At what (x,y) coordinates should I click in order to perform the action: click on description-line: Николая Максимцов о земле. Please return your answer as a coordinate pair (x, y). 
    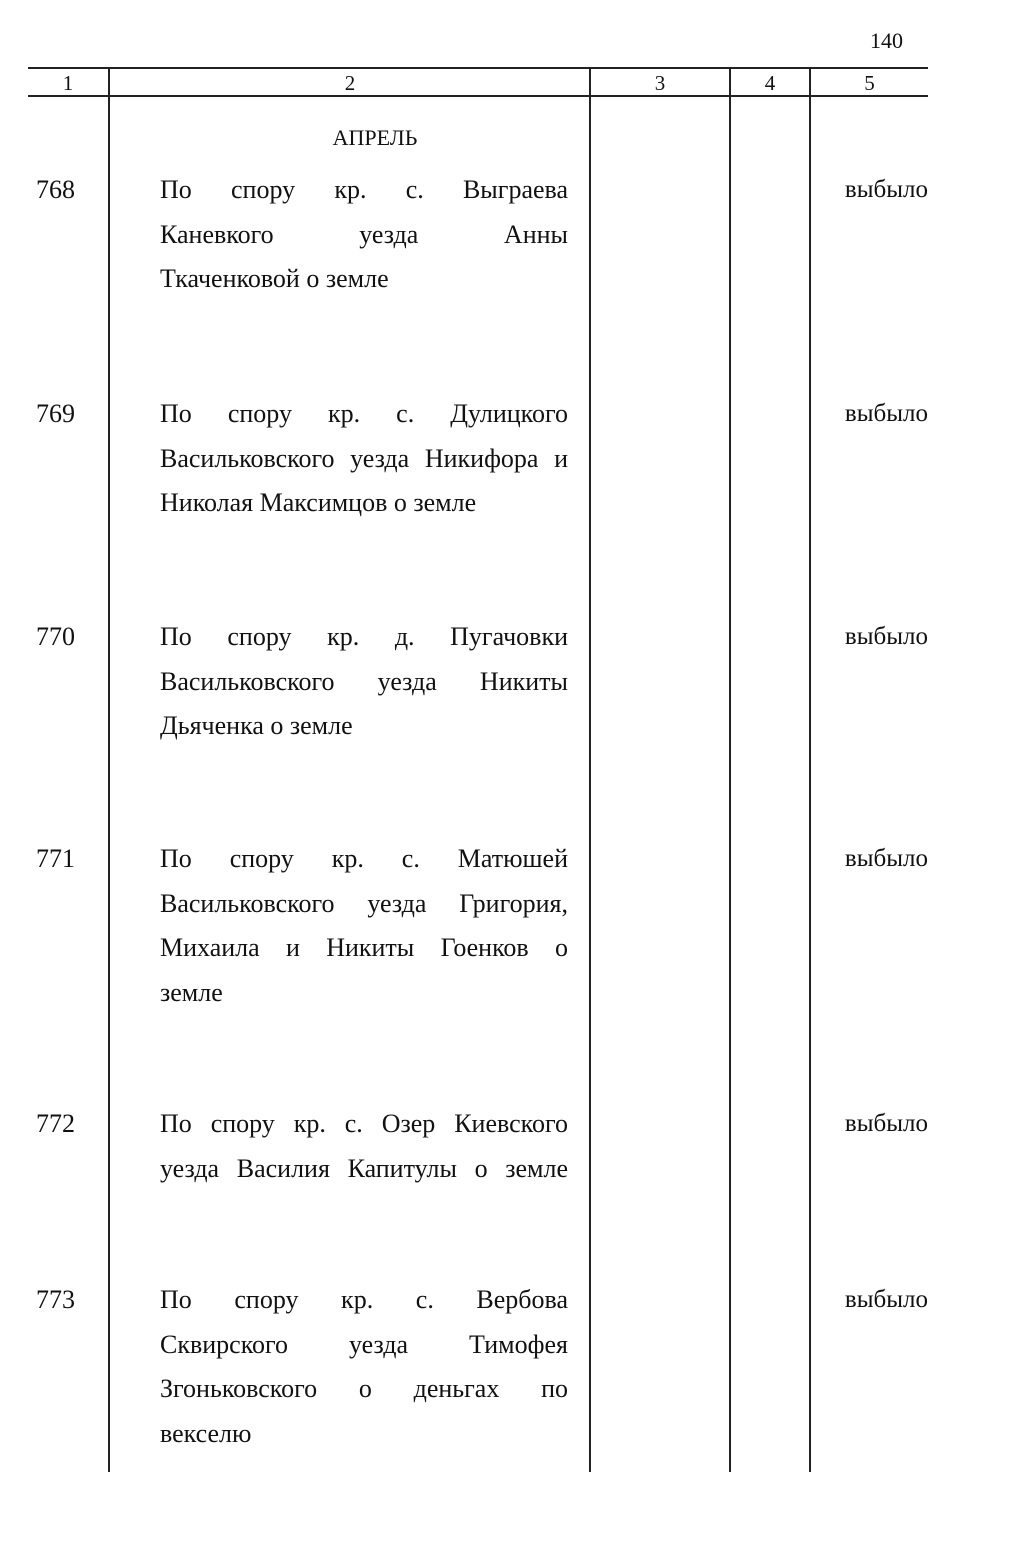
    Looking at the image, I should click on (318, 502).